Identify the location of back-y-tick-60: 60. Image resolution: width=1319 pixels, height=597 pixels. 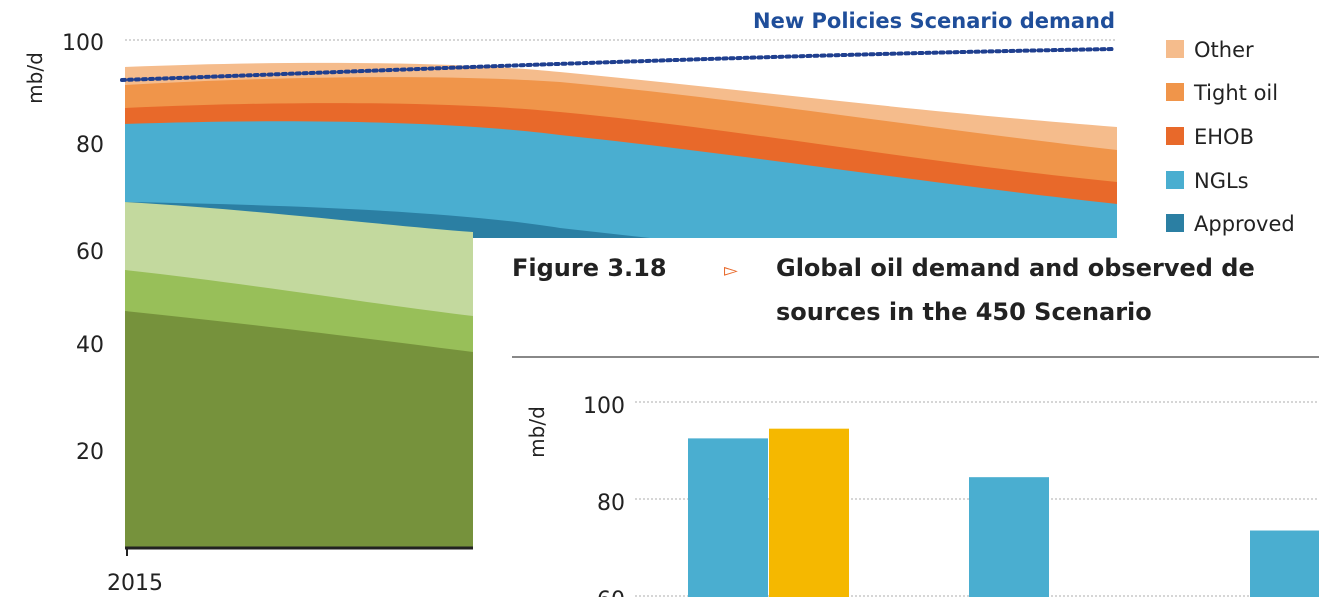
(90, 252).